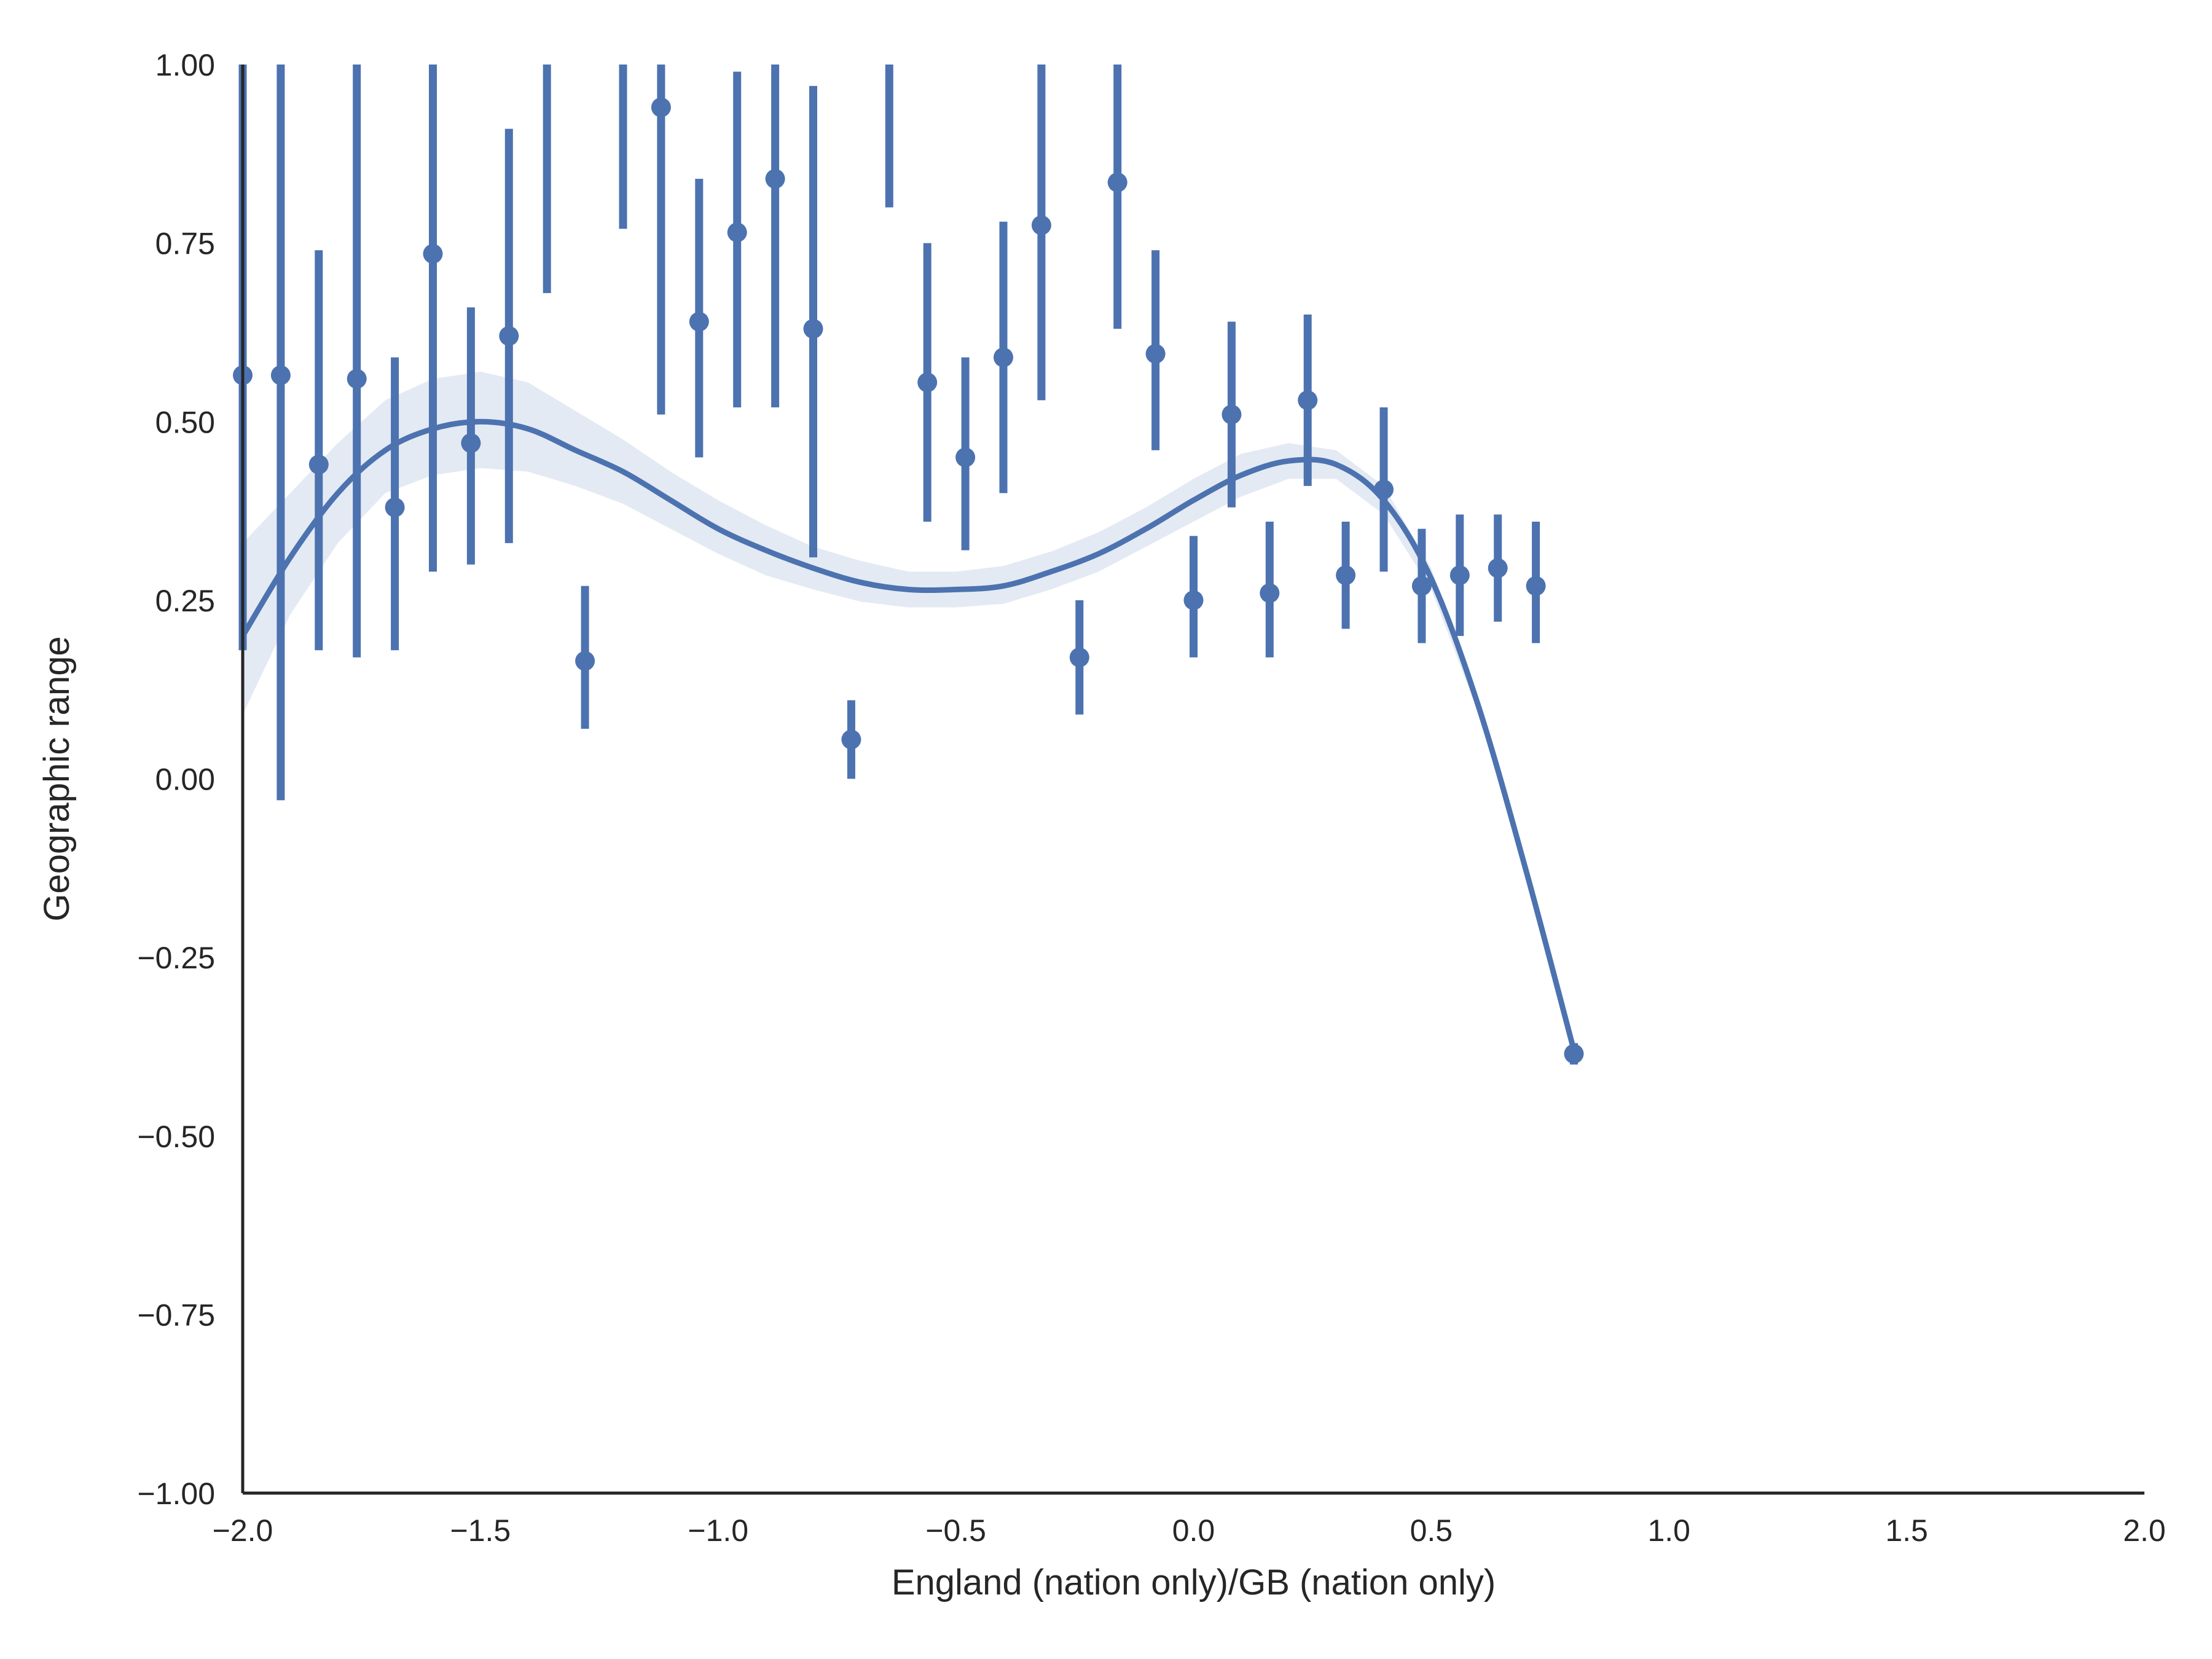 The height and width of the screenshot is (1659, 2212). What do you see at coordinates (57, 778) in the screenshot?
I see `y-axis-label: Geographic range` at bounding box center [57, 778].